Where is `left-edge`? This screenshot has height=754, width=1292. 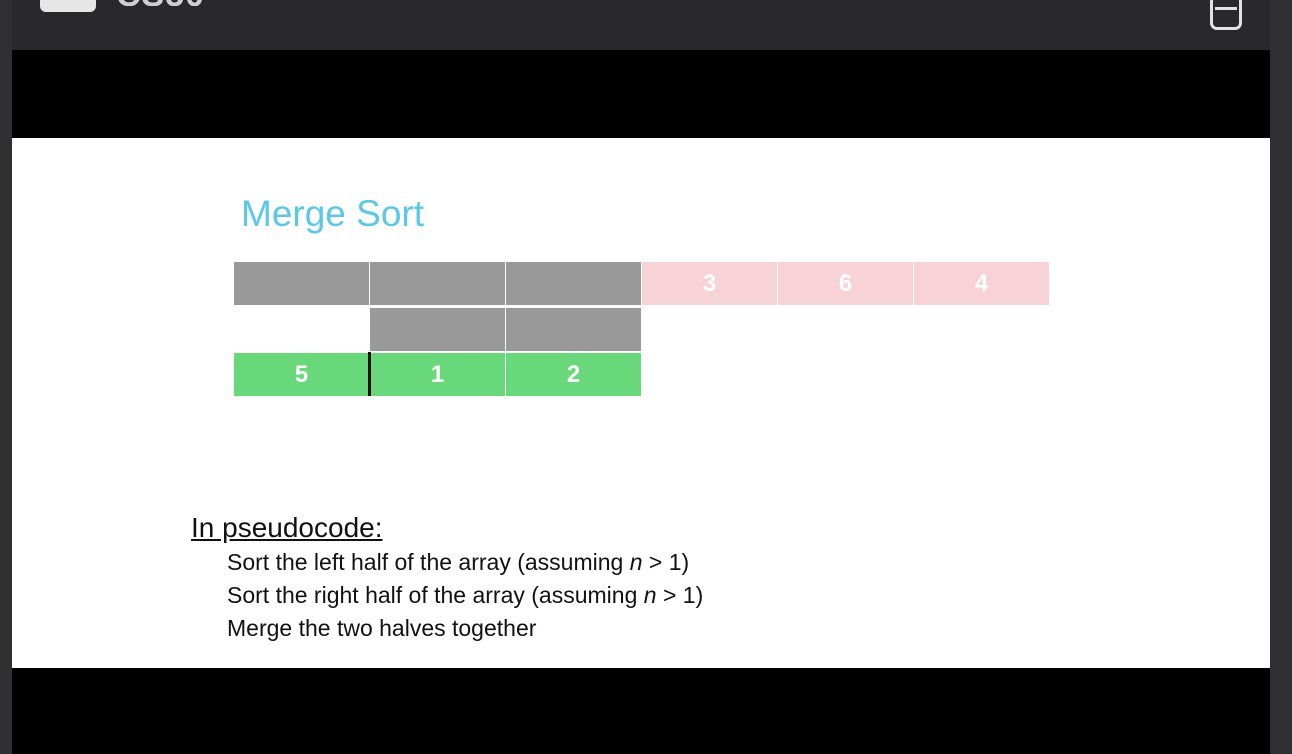
left-edge is located at coordinates (6, 377).